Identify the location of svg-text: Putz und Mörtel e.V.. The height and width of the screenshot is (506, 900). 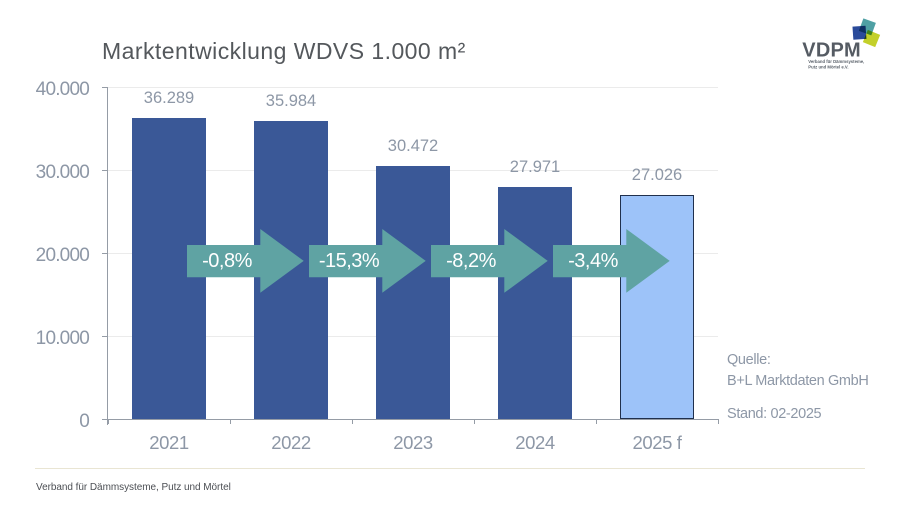
(828, 67).